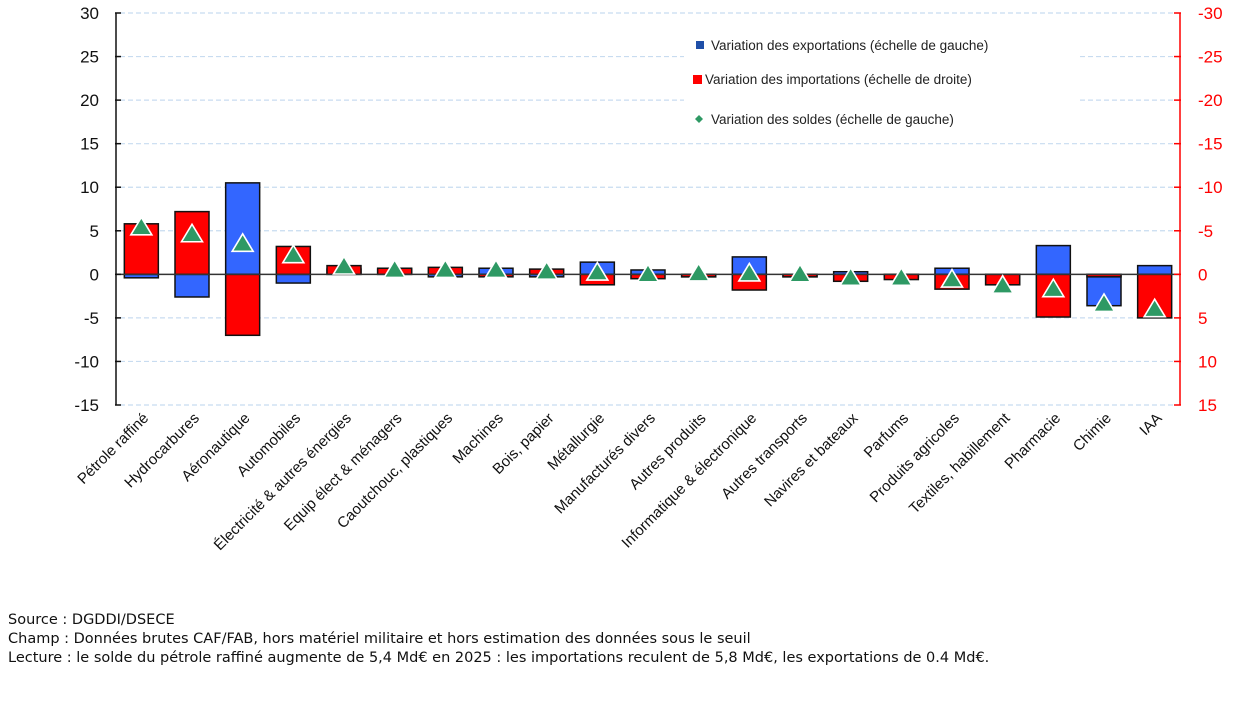  What do you see at coordinates (97, 209) in the screenshot?
I see `left-axis: 30 25 20 15 10 5 0 -5 -10 -15` at bounding box center [97, 209].